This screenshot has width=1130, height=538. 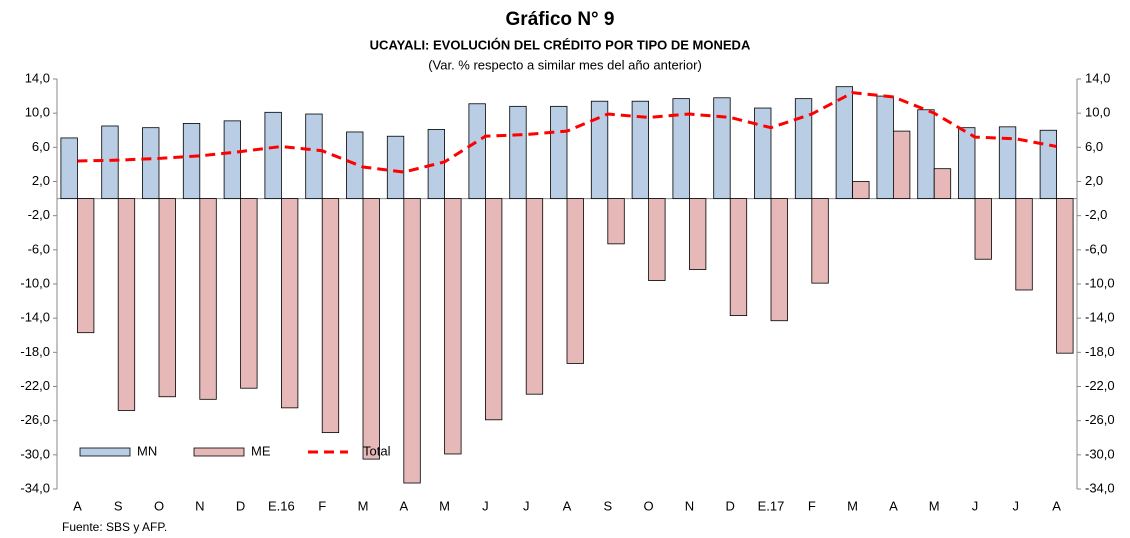 I want to click on y2-tick-label: 10,0, so click(x=1097, y=112).